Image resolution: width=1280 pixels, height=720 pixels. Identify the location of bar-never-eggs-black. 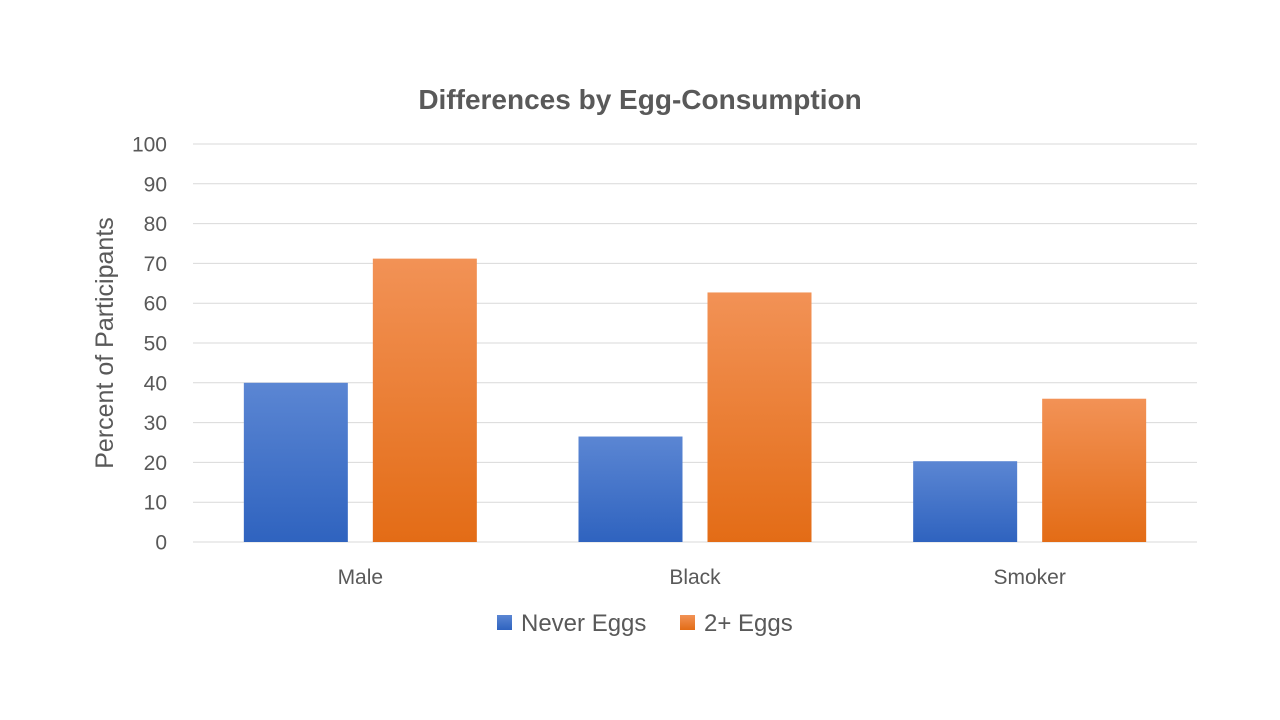
(630, 489).